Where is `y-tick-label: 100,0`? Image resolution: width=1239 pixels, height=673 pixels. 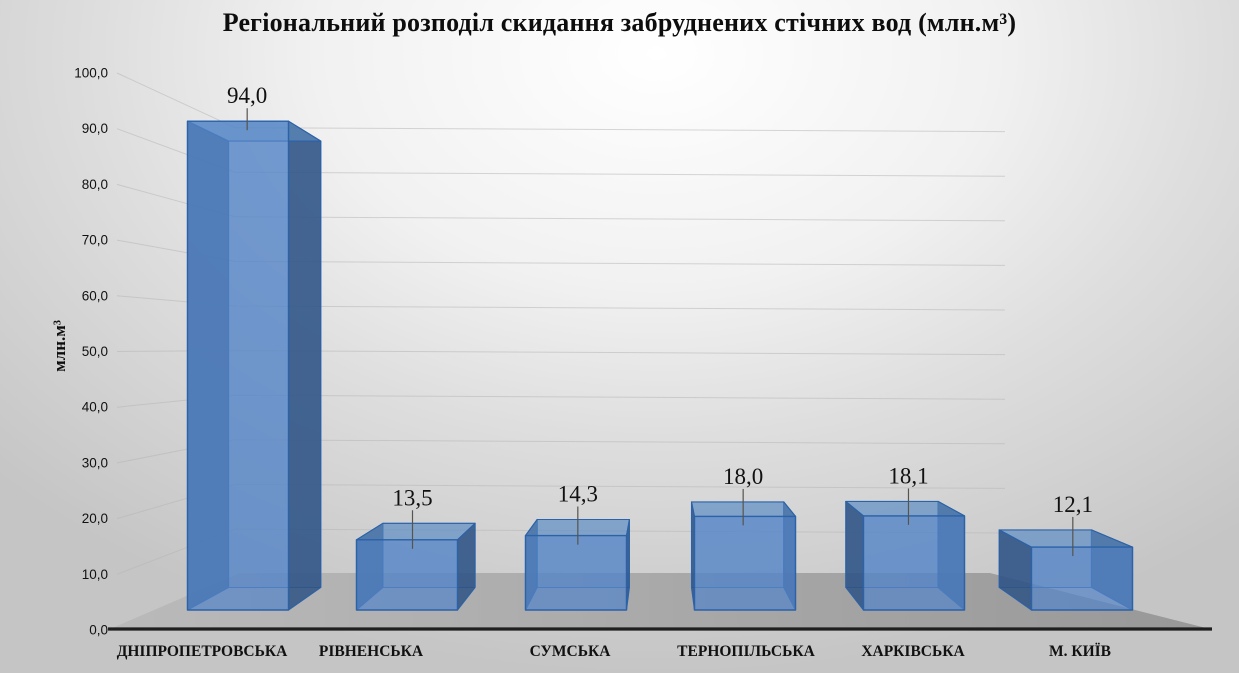
y-tick-label: 100,0 is located at coordinates (91, 73).